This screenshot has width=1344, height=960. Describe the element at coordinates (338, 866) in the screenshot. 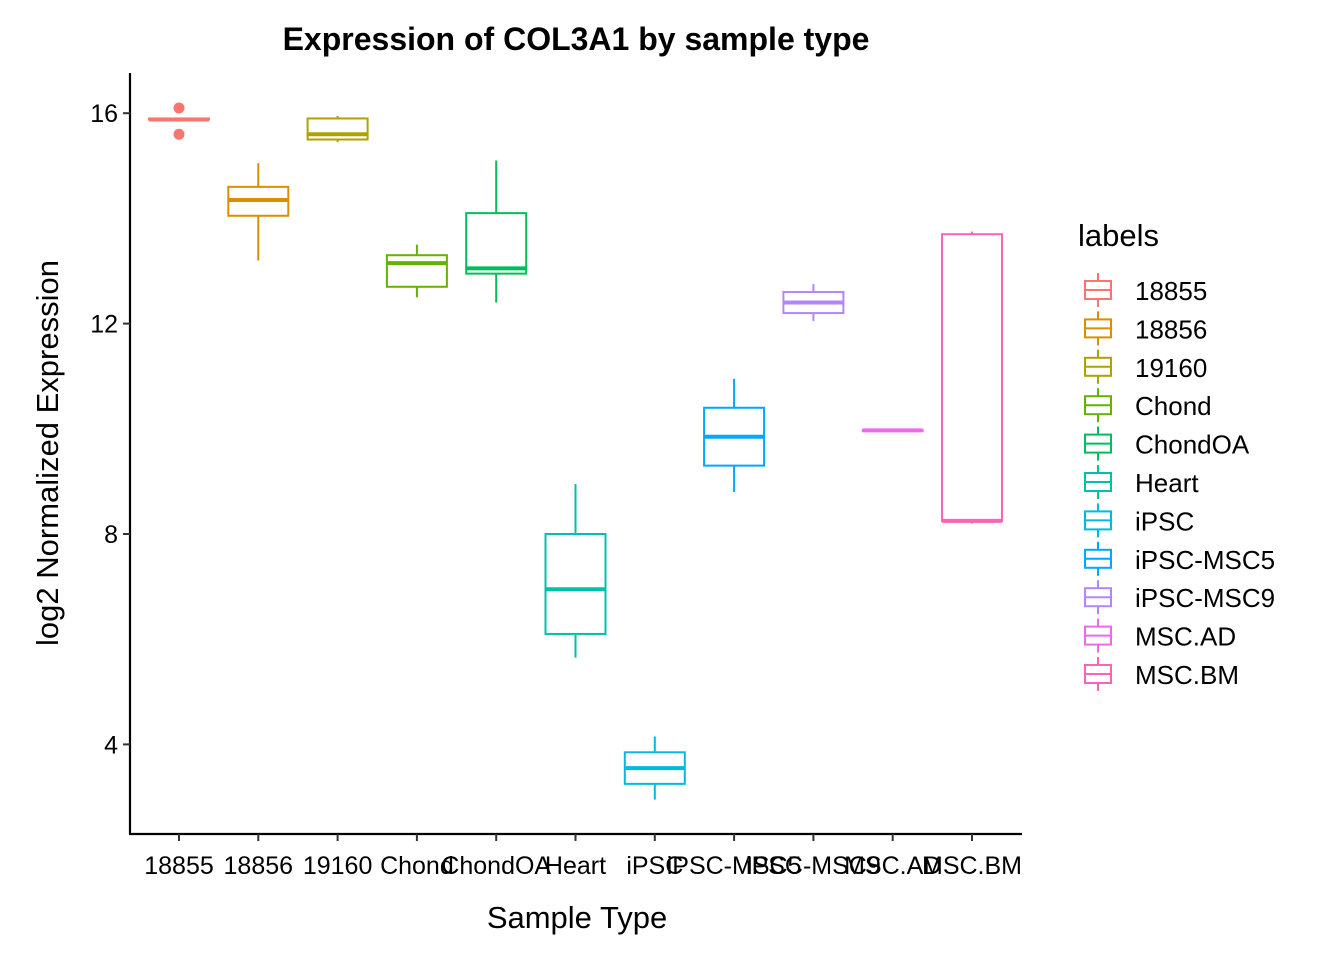

I see `x-tick-label: 19160` at that location.